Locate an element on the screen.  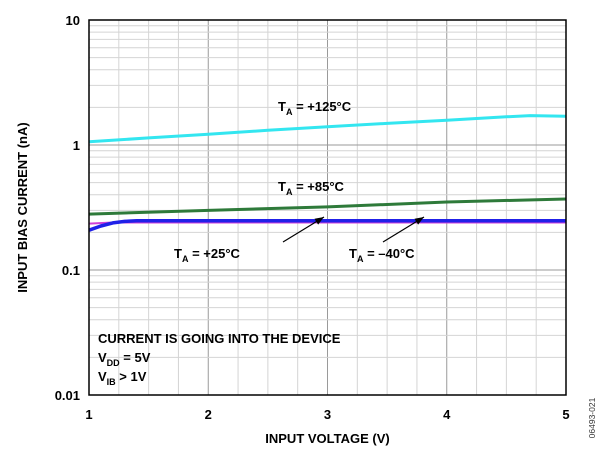
x-axis-title: INPUT VOLTAGE (V) is located at coordinates (327, 438).